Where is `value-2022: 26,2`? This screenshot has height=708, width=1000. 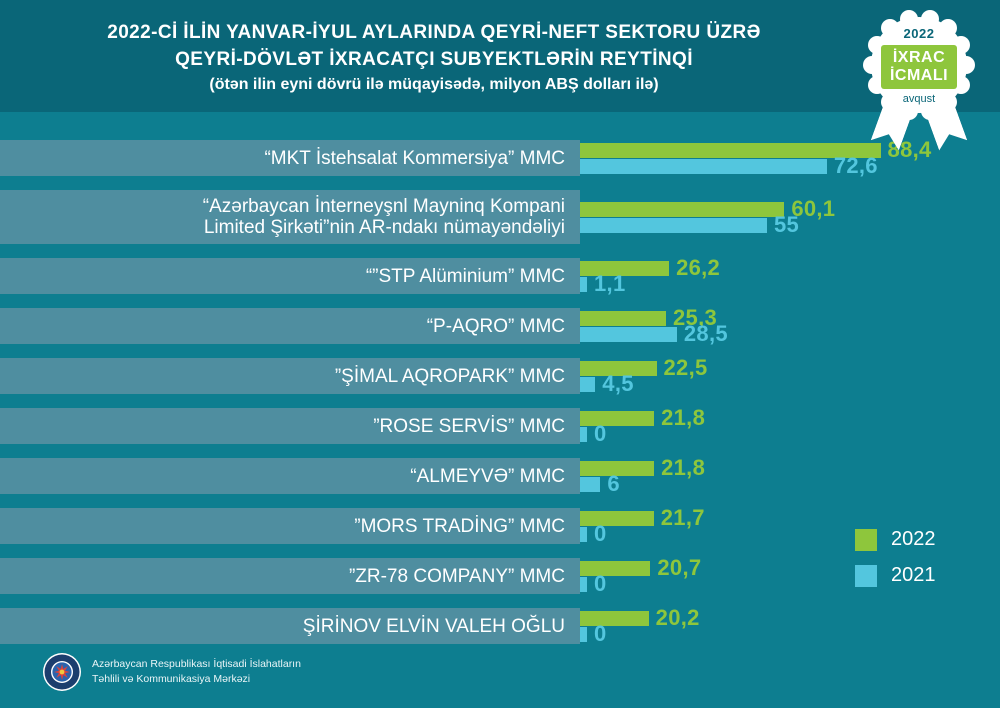
value-2022: 26,2 is located at coordinates (698, 267).